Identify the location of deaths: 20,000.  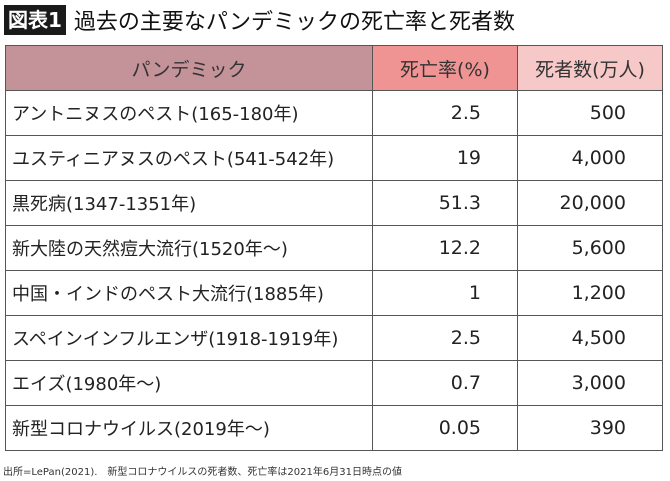
(590, 203).